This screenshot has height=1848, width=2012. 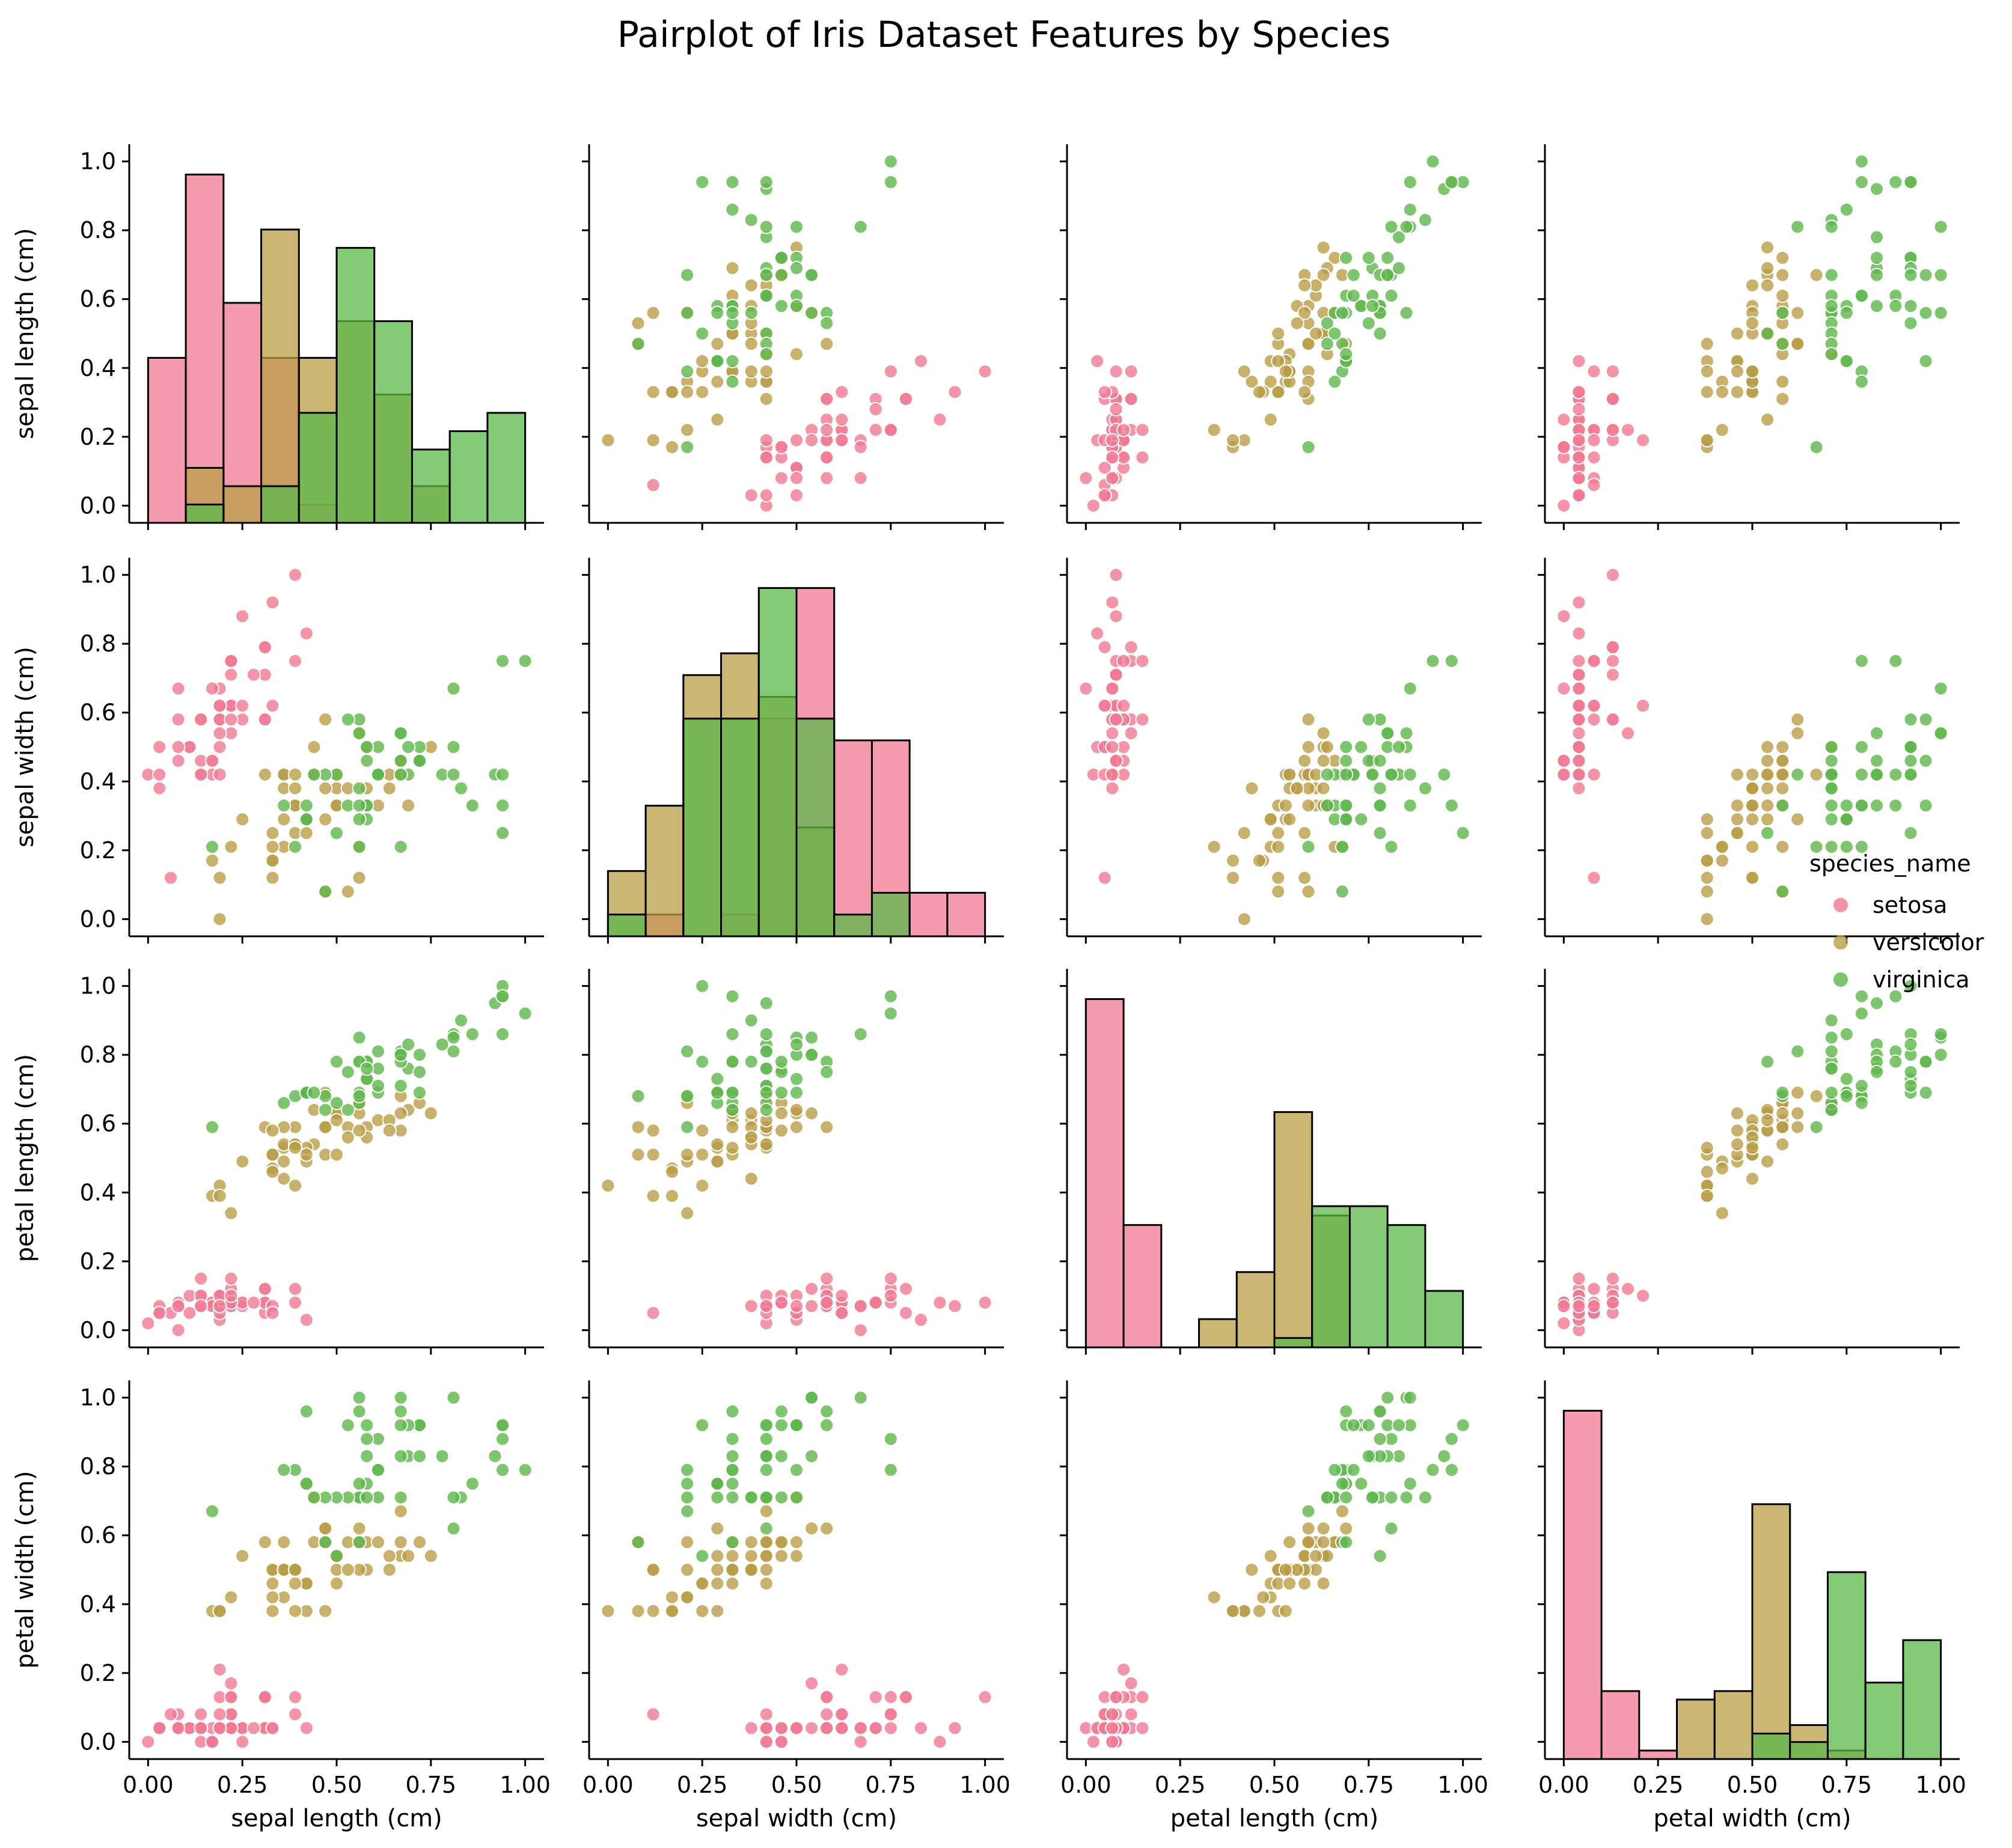 I want to click on x-axis-label: petal length (cm), so click(x=1274, y=1818).